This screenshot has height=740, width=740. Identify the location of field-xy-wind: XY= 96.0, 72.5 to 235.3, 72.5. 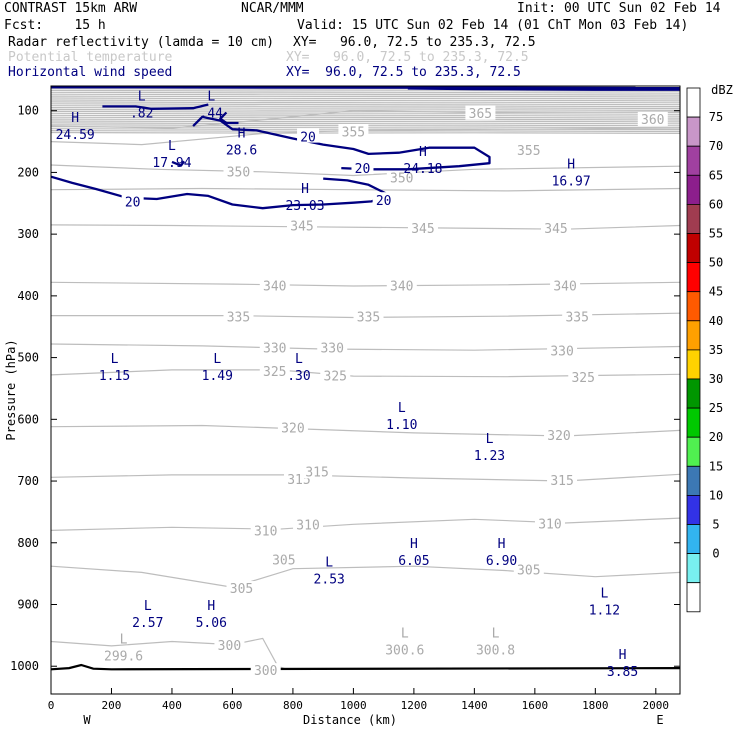
(403, 72).